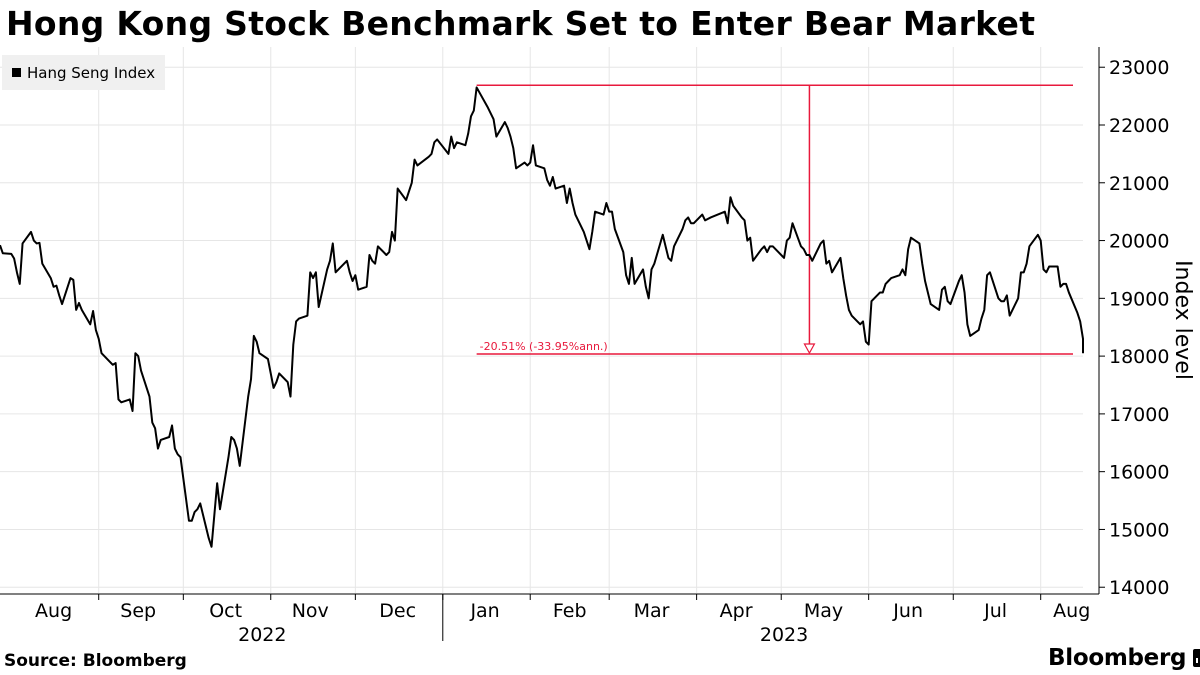  What do you see at coordinates (484, 611) in the screenshot?
I see `x-tick-label: Jan` at bounding box center [484, 611].